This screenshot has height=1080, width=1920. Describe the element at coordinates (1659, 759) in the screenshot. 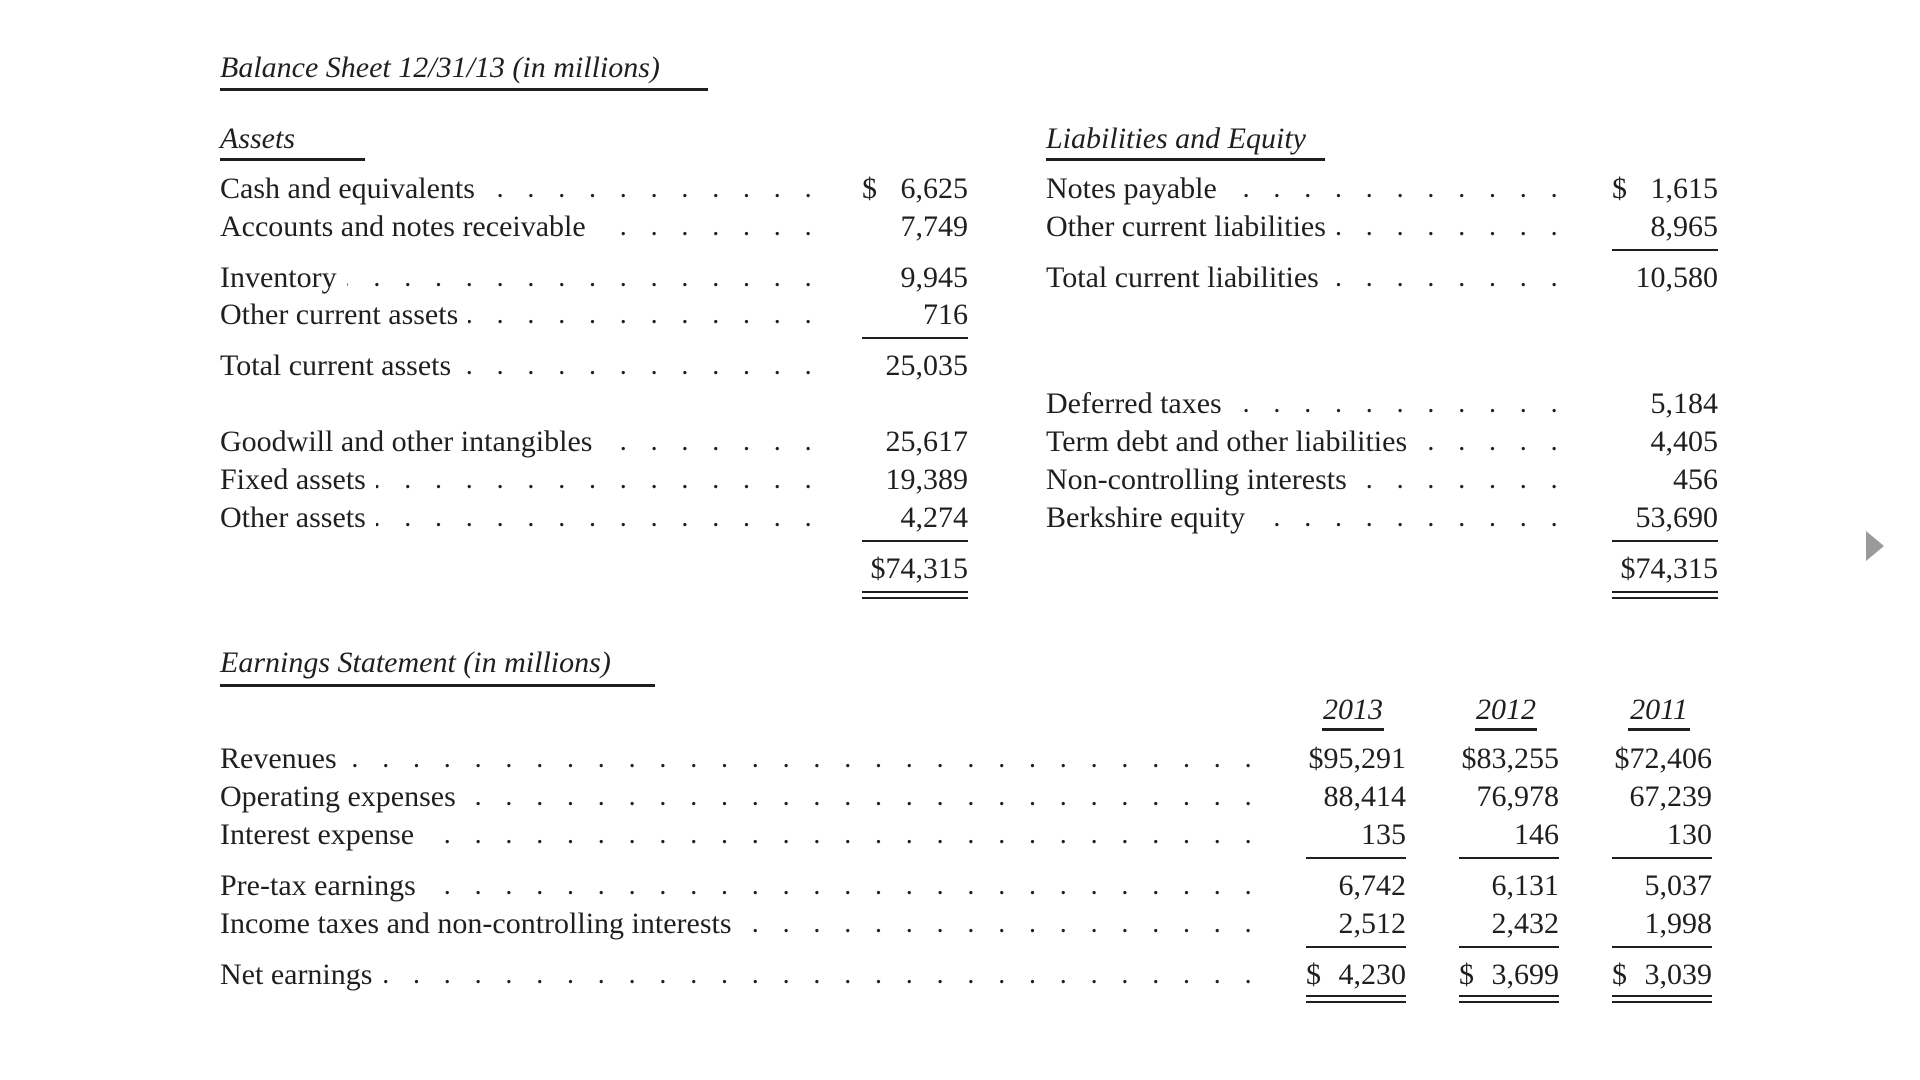

I see `revenues-2011: $72,406` at that location.